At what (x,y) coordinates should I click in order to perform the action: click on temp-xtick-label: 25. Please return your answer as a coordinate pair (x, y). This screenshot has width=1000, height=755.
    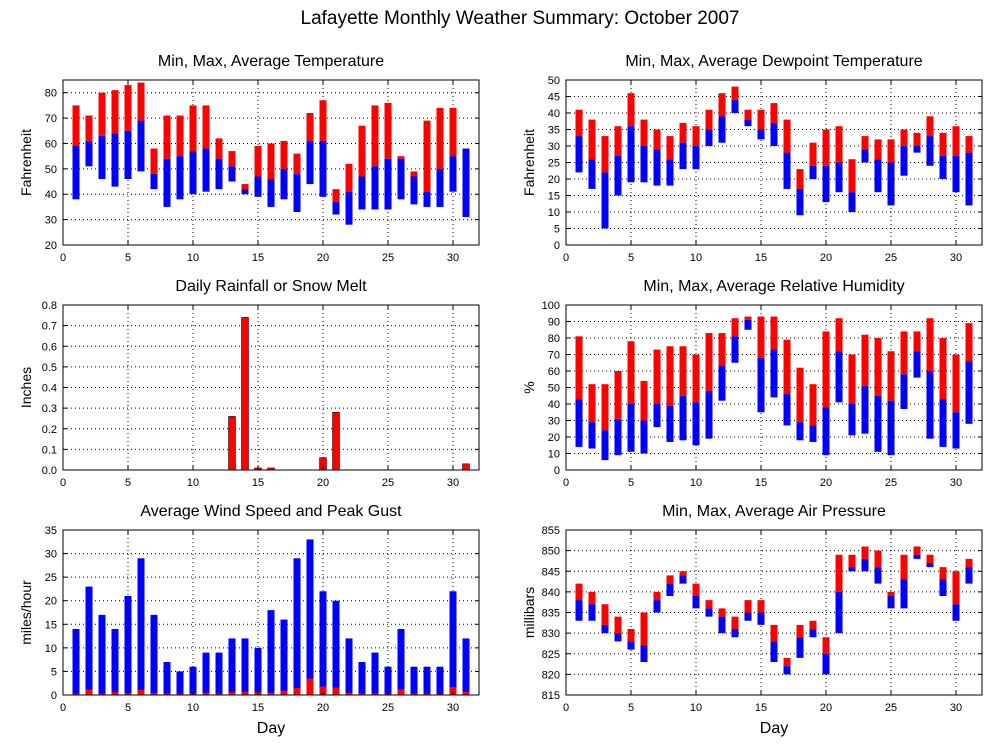
    Looking at the image, I should click on (388, 258).